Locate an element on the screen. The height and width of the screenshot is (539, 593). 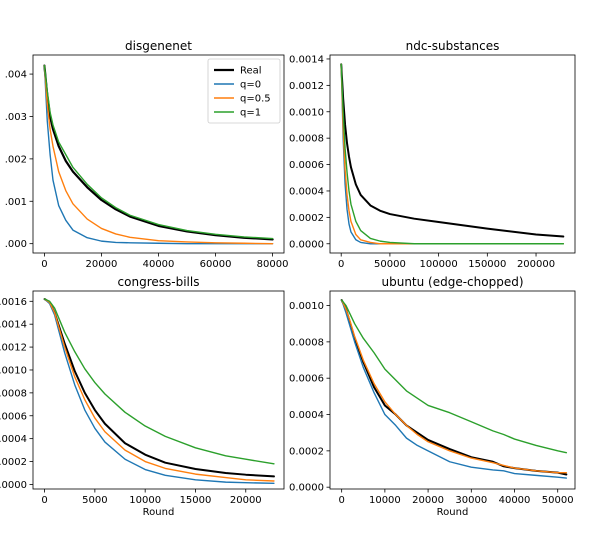
y-tick-label: .0010 is located at coordinates (13, 370).